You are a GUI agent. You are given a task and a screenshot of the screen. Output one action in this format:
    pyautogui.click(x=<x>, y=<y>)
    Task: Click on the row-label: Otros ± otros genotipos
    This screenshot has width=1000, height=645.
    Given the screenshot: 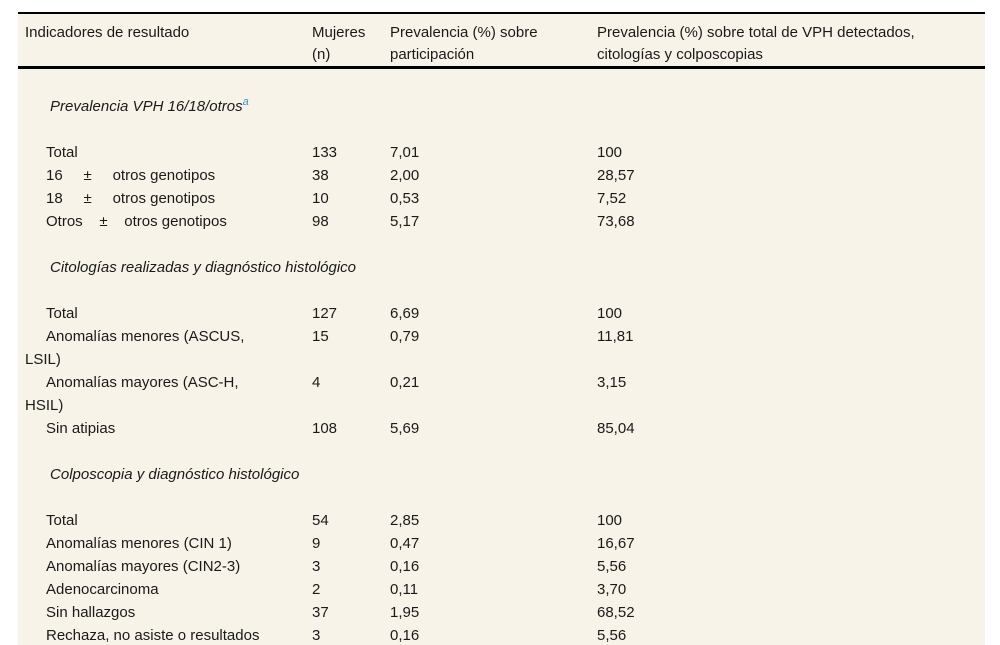 What is the action you would take?
    pyautogui.click(x=136, y=221)
    